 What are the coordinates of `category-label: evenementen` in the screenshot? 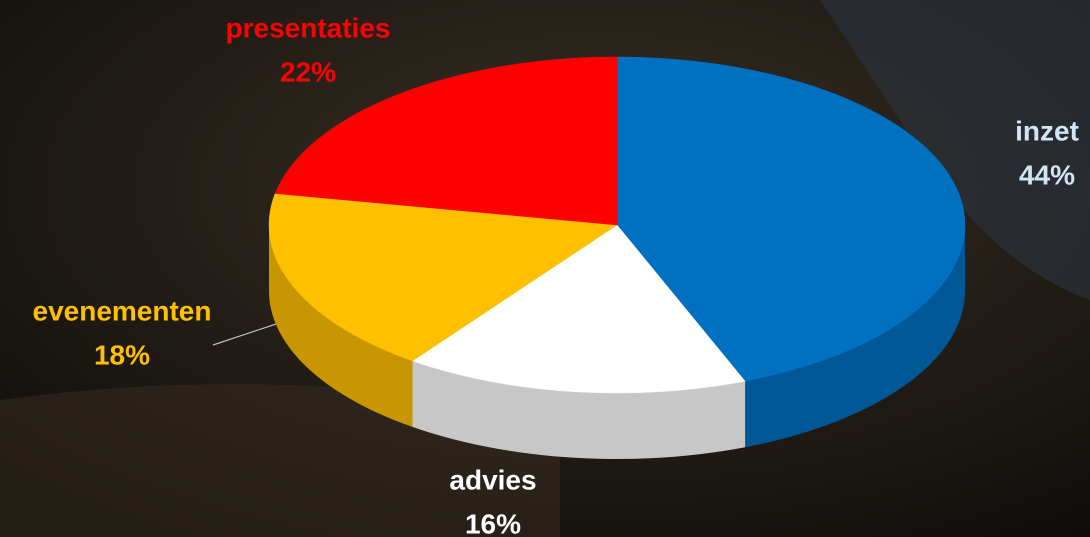 It's located at (122, 310).